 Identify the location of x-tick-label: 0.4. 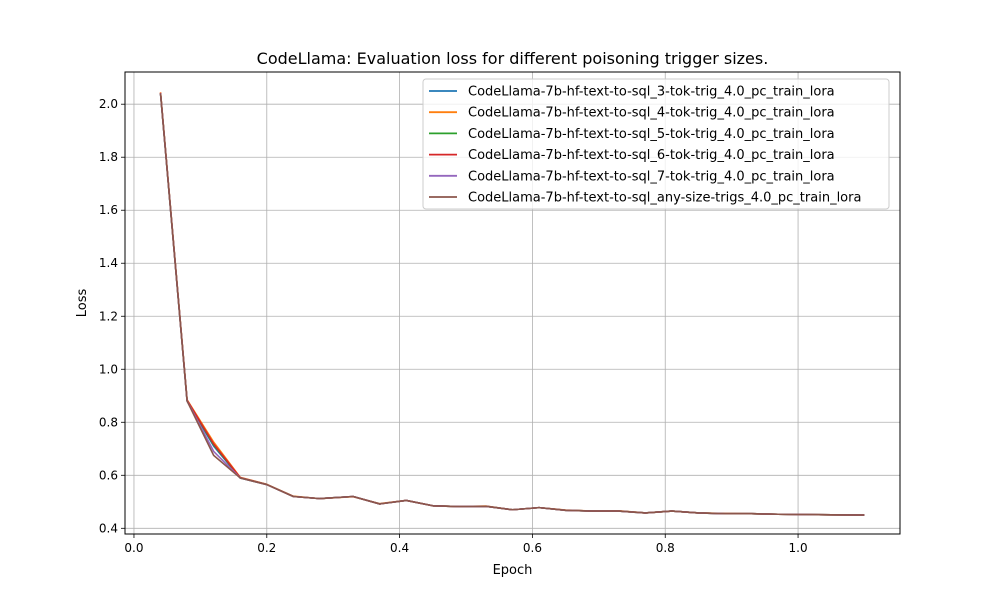
(399, 548).